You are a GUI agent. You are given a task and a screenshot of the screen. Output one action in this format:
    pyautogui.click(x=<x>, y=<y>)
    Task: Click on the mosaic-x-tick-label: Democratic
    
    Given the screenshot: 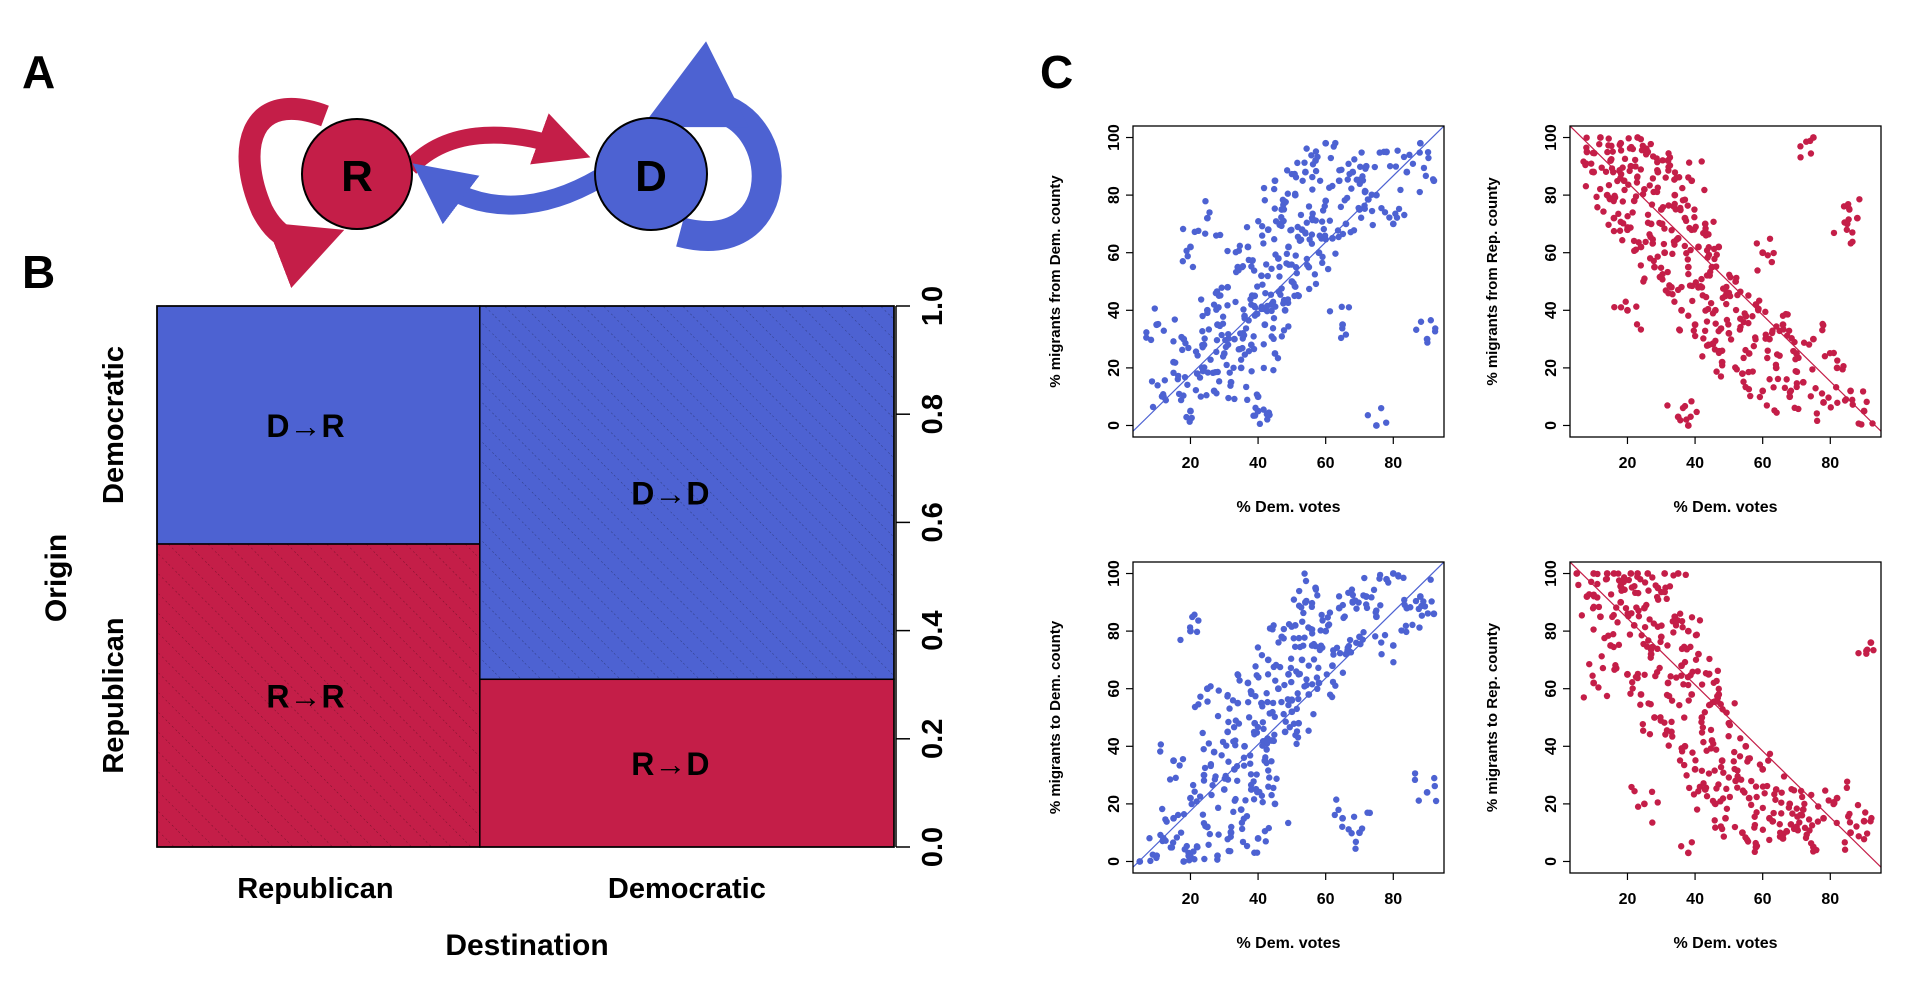 What is the action you would take?
    pyautogui.click(x=687, y=889)
    